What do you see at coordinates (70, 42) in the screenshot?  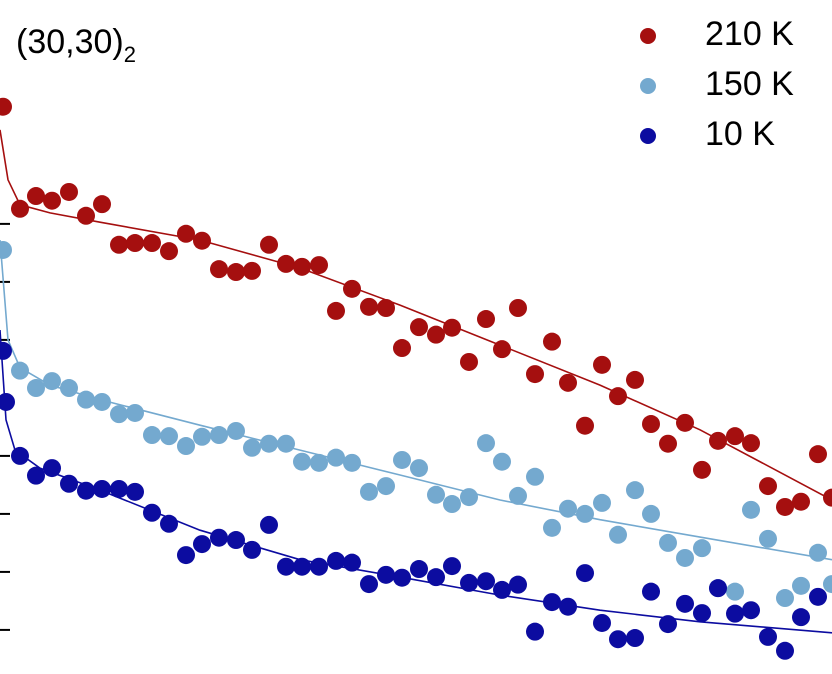 I see `title-main: (30,30)` at bounding box center [70, 42].